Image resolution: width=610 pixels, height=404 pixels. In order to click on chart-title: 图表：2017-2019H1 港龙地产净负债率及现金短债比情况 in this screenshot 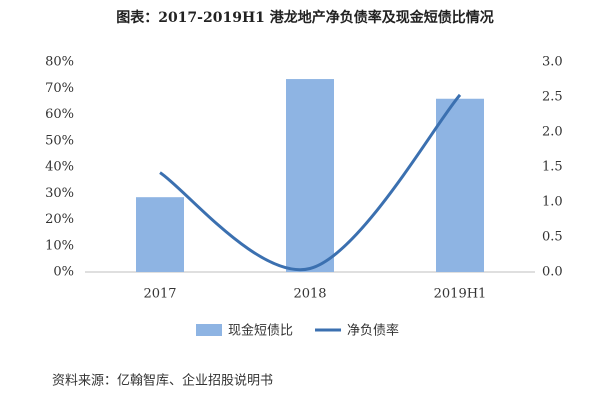, I will do `click(305, 17)`.